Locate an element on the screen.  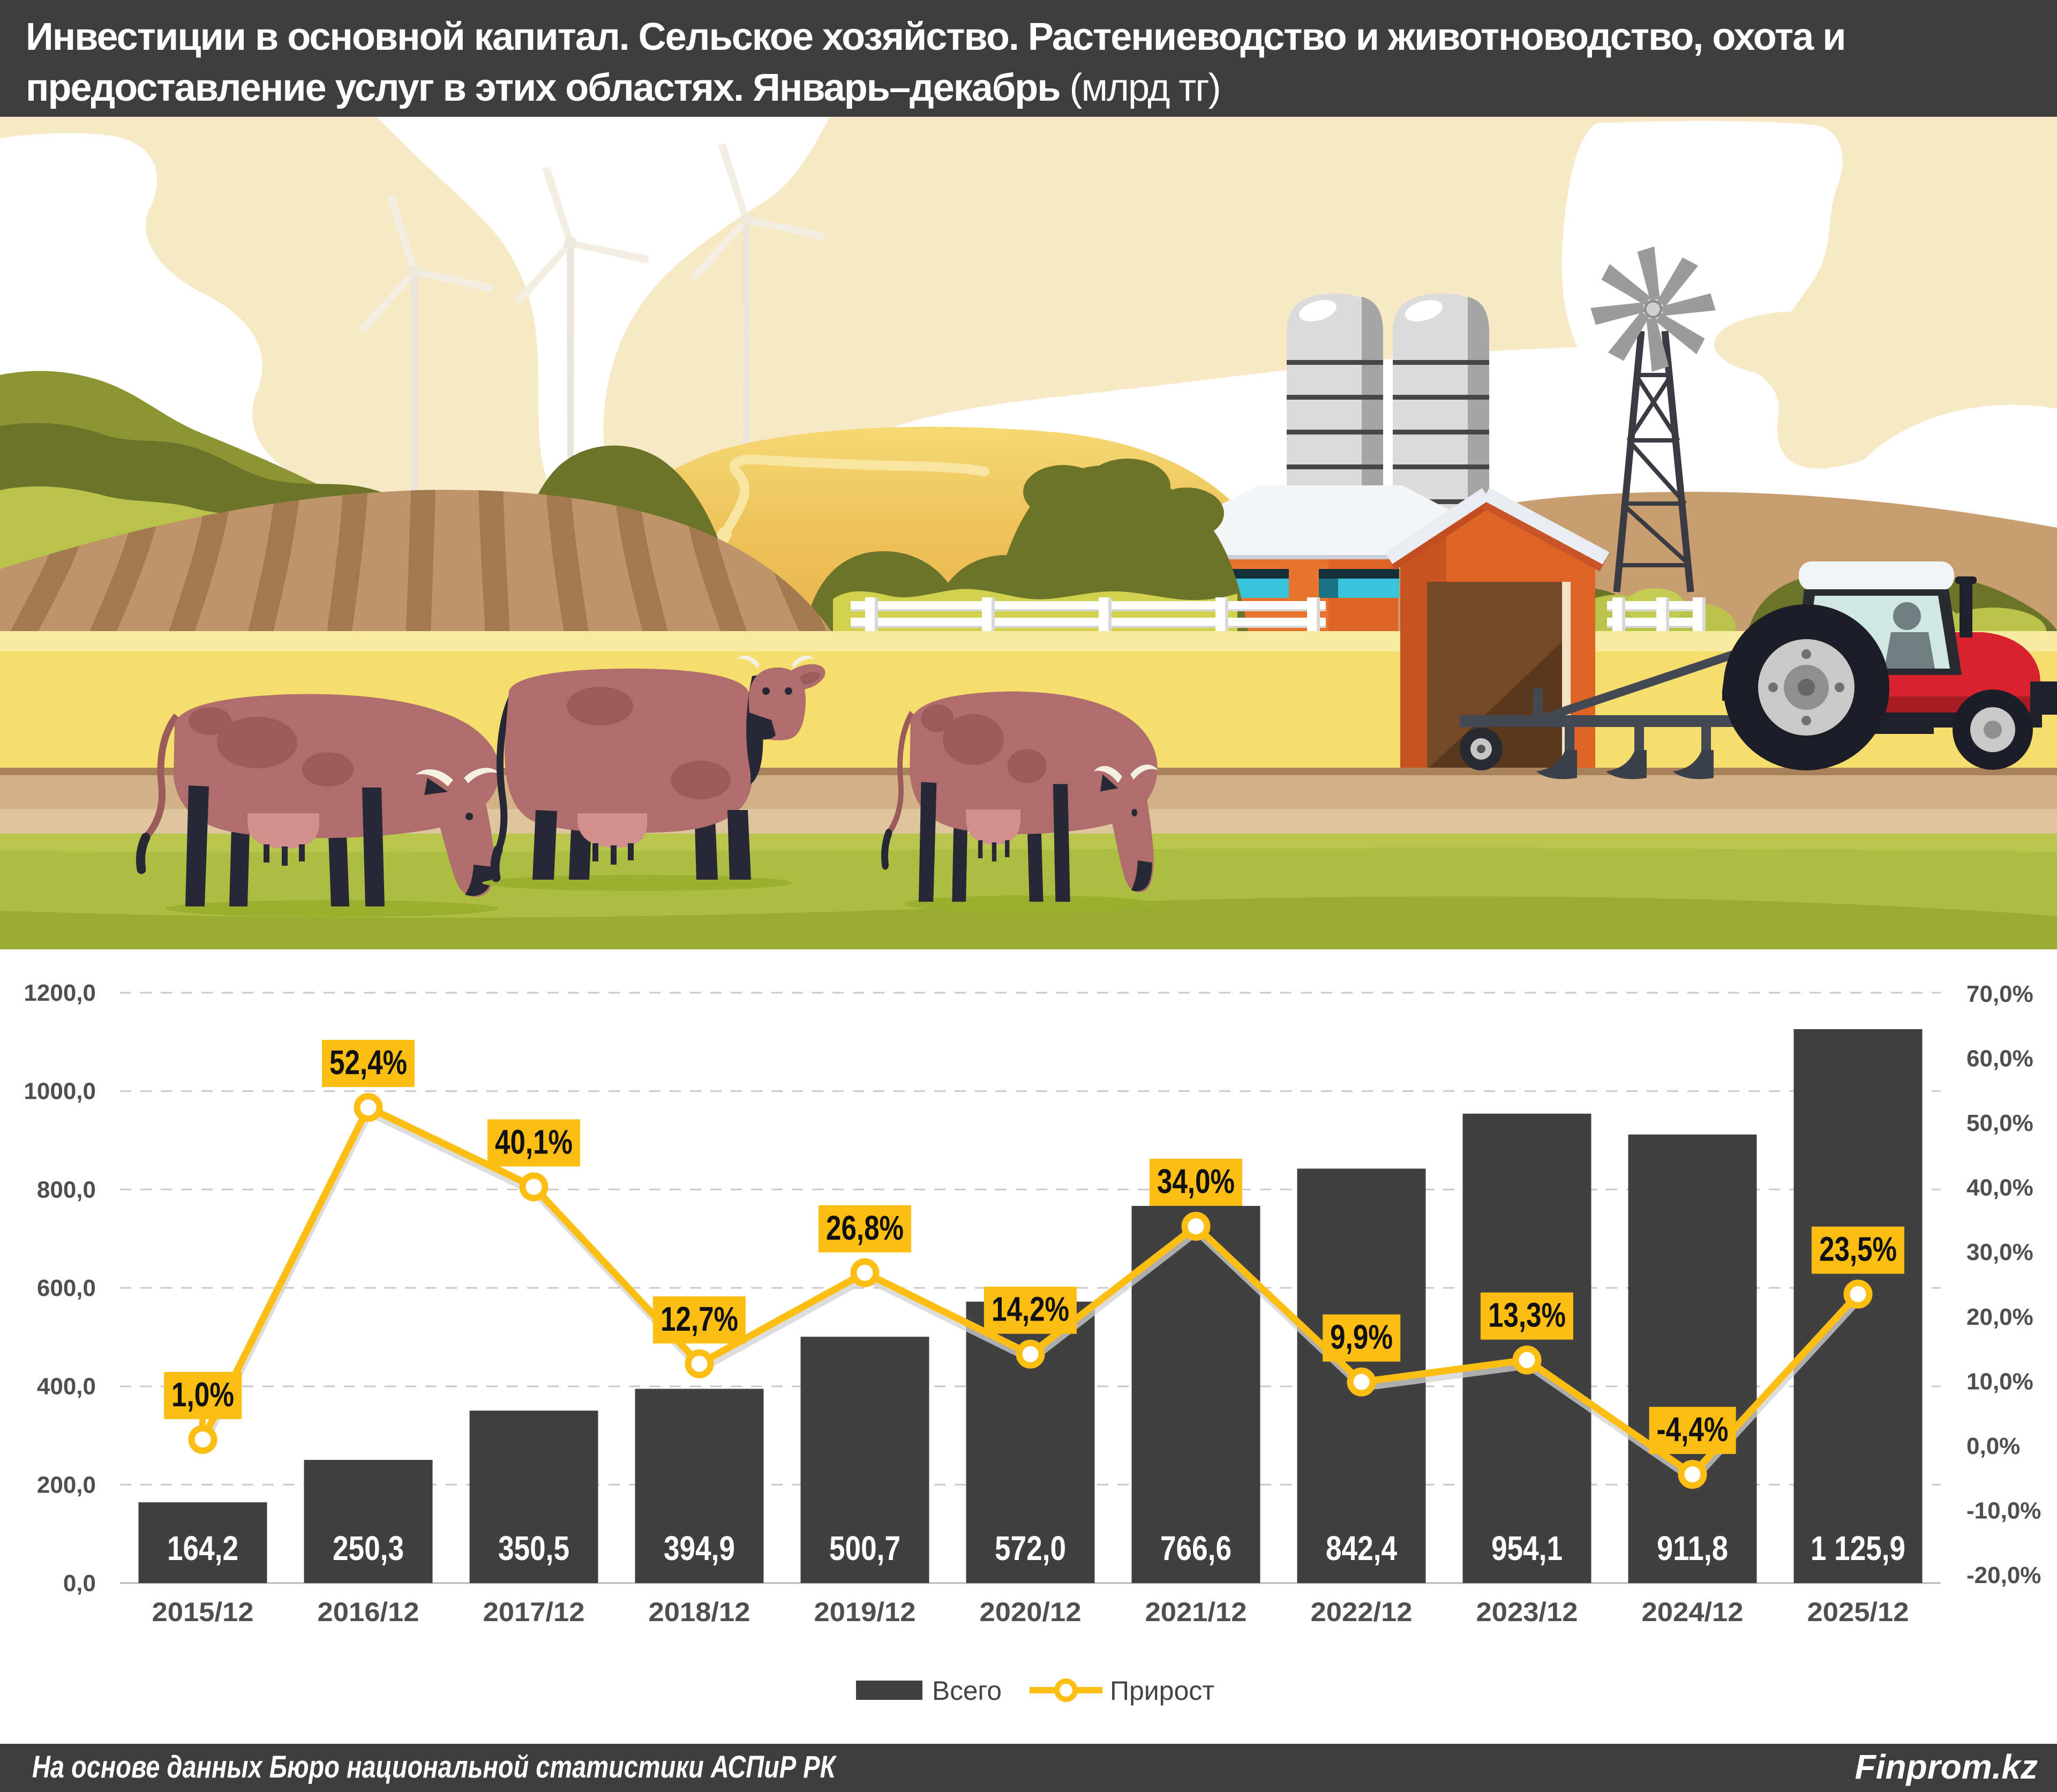
svg-text: 2021/12 is located at coordinates (1196, 1612).